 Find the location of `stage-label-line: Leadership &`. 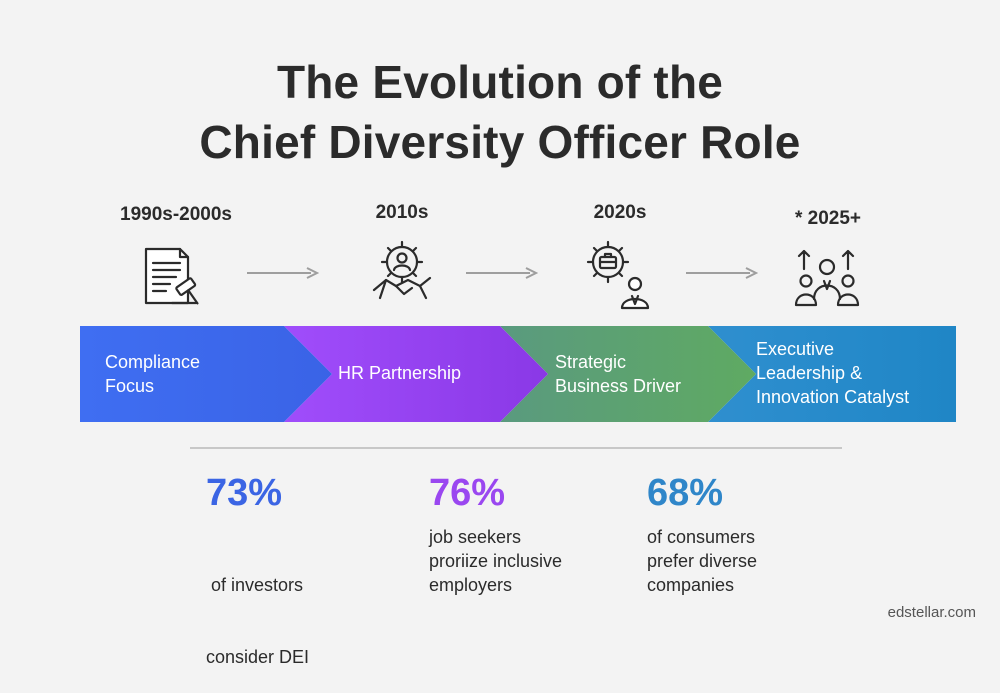

stage-label-line: Leadership & is located at coordinates (809, 373).